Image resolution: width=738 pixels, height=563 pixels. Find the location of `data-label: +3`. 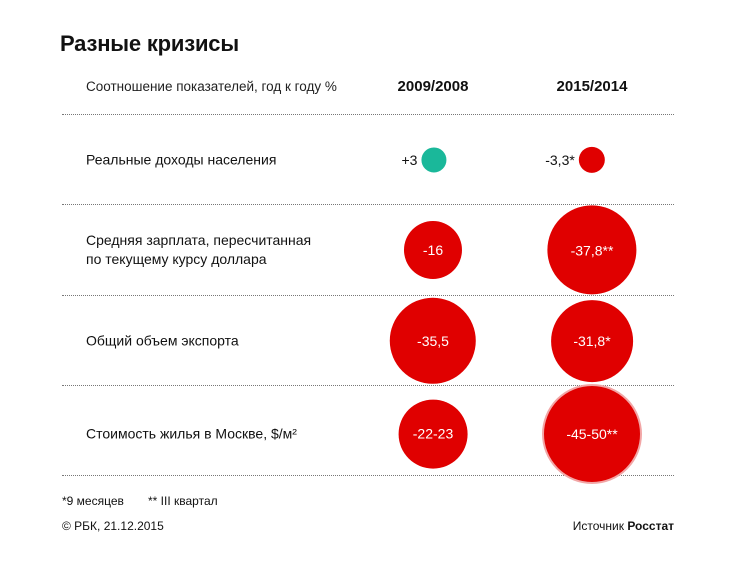

data-label: +3 is located at coordinates (409, 160).